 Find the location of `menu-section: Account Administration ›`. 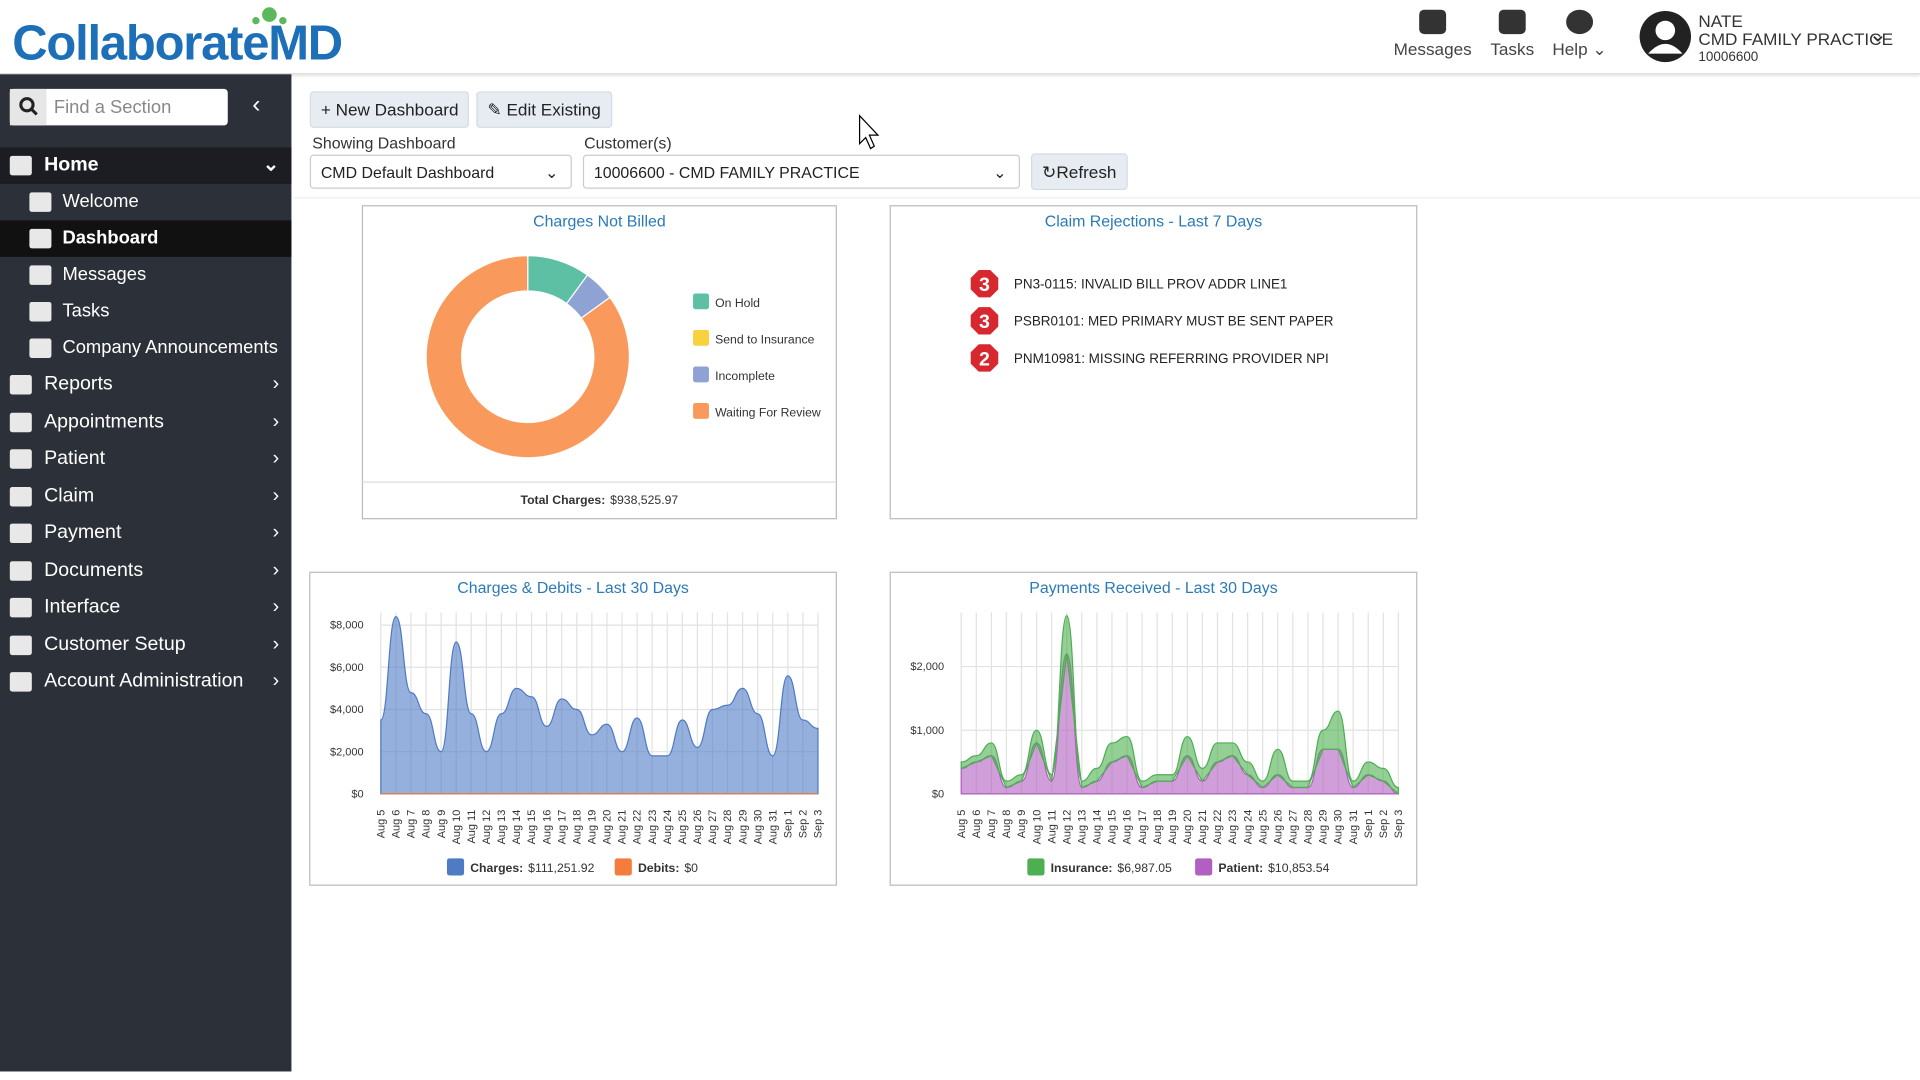

menu-section: Account Administration › is located at coordinates (145, 682).